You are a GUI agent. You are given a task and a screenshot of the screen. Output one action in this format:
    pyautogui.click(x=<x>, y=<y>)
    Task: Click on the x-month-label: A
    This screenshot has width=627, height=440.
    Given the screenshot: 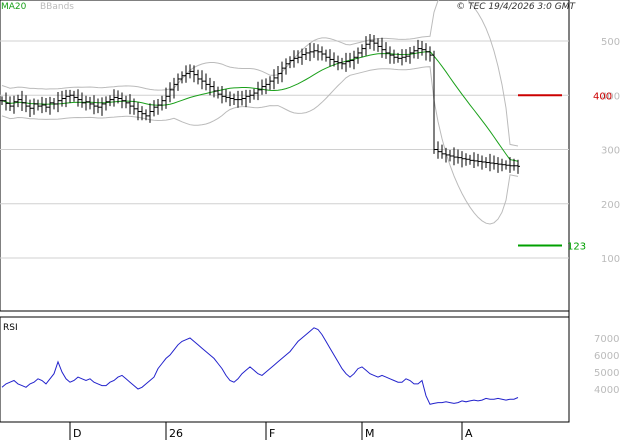 What is the action you would take?
    pyautogui.click(x=469, y=433)
    